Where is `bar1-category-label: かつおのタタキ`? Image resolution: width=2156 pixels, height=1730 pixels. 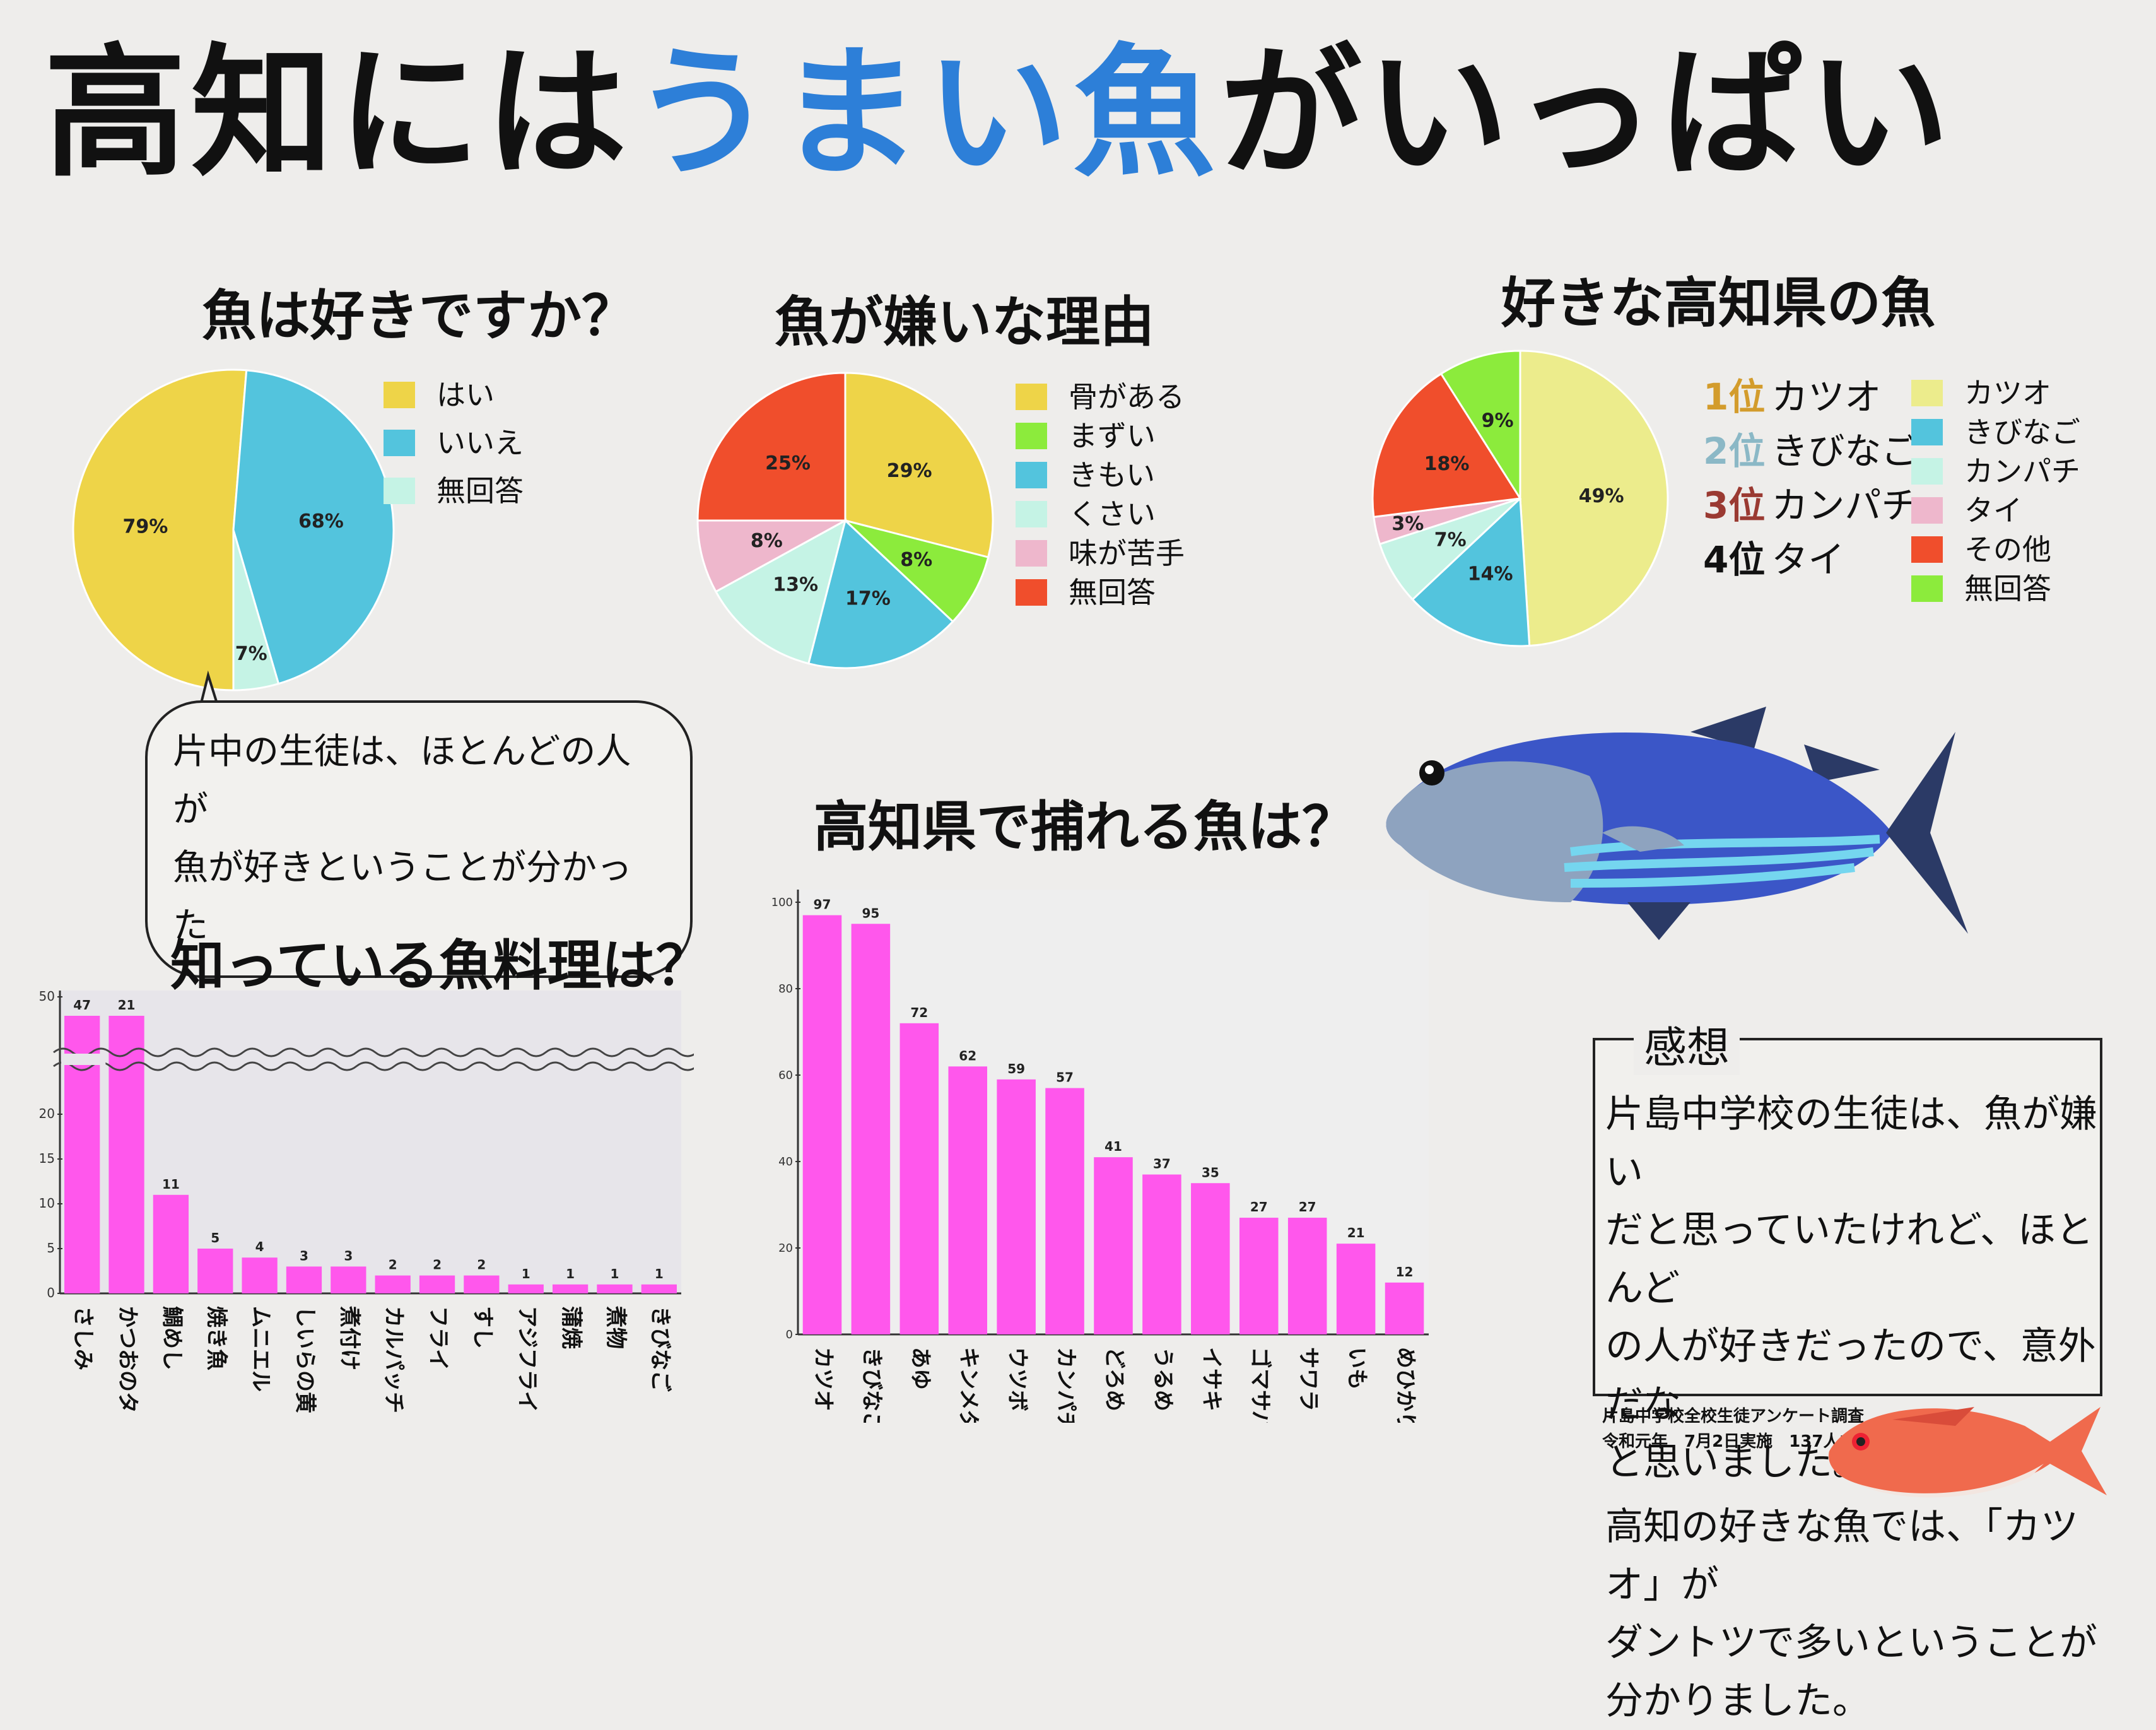
bar1-category-label: かつおのタタキ is located at coordinates (127, 1359).